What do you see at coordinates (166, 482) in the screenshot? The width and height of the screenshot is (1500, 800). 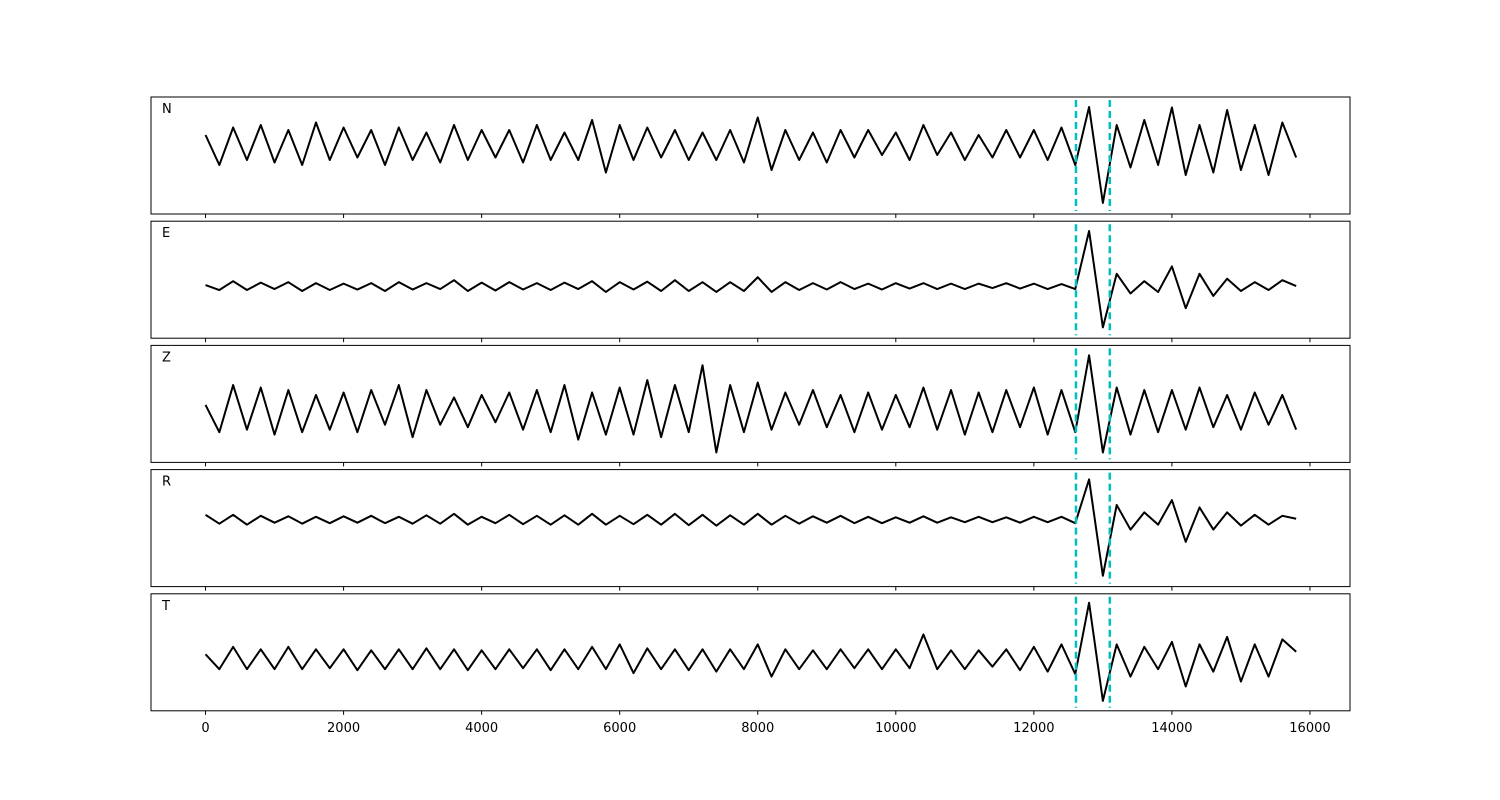 I see `panel-label: R` at bounding box center [166, 482].